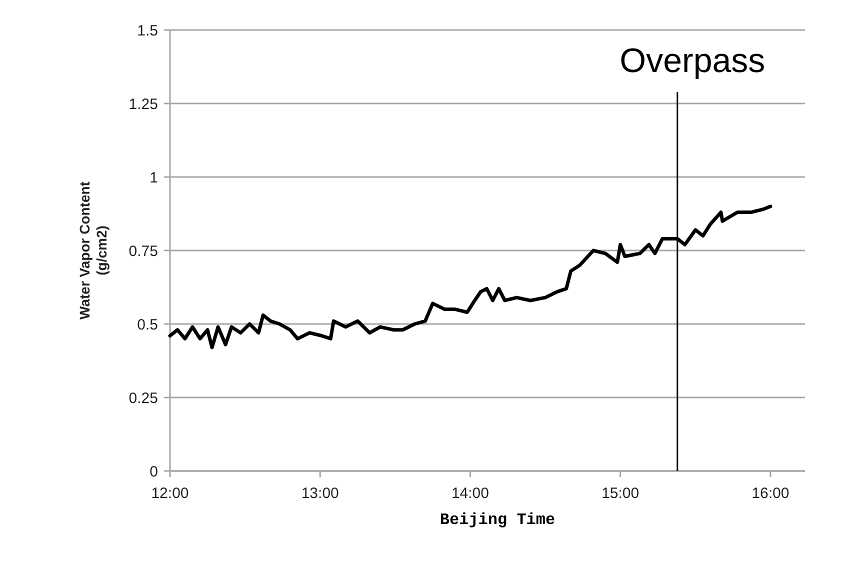 The height and width of the screenshot is (569, 866). I want to click on ref-line-label: Overpass, so click(693, 61).